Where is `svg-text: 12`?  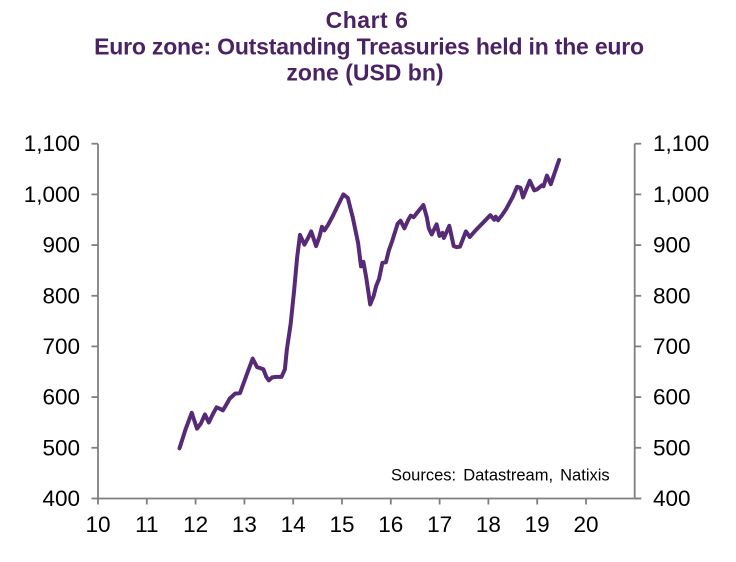
svg-text: 12 is located at coordinates (195, 524).